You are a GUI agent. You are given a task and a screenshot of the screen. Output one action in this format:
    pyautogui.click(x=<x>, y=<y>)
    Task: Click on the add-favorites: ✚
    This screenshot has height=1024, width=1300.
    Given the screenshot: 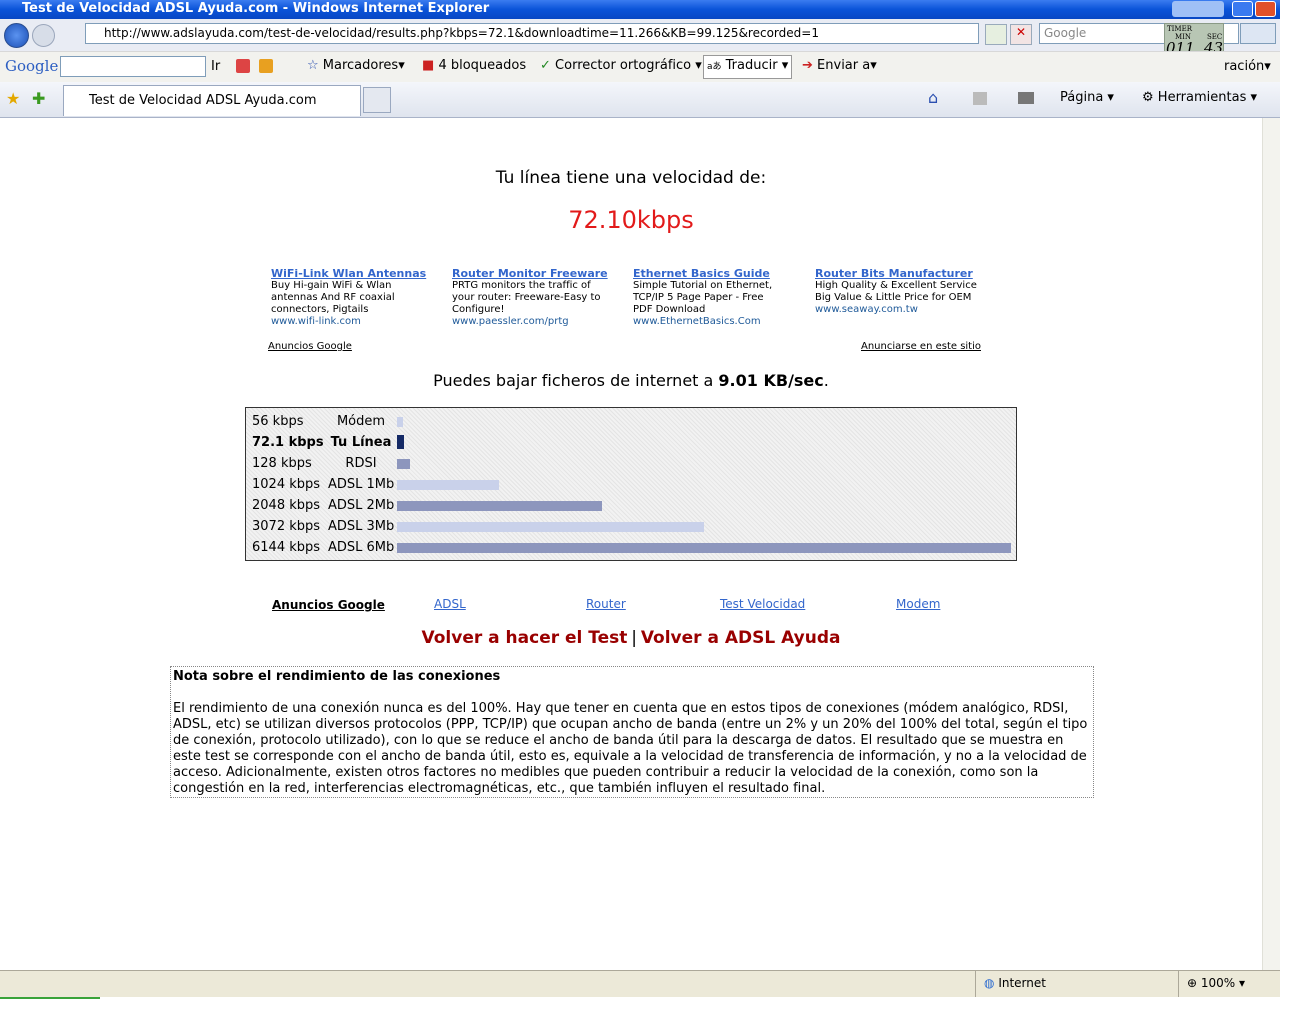 What is the action you would take?
    pyautogui.click(x=39, y=98)
    